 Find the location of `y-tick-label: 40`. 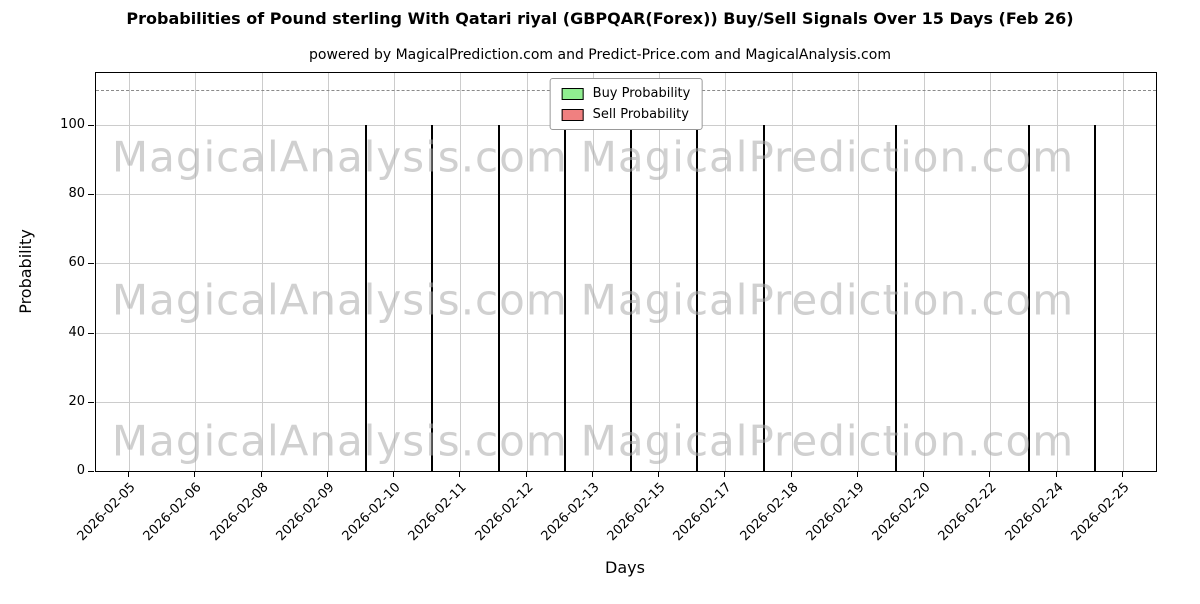

y-tick-label: 40 is located at coordinates (76, 332).